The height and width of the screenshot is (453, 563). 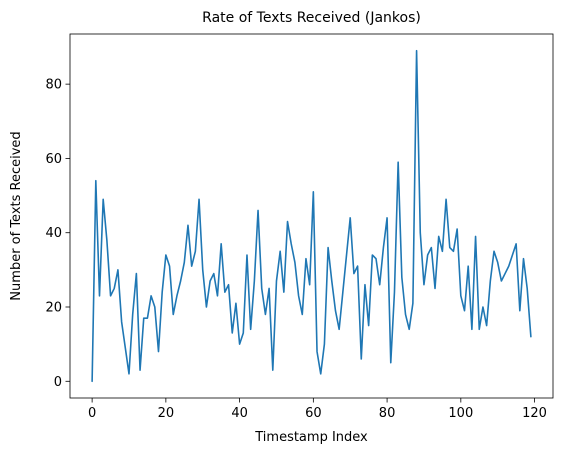 I want to click on x-tick-label: 40, so click(x=239, y=413).